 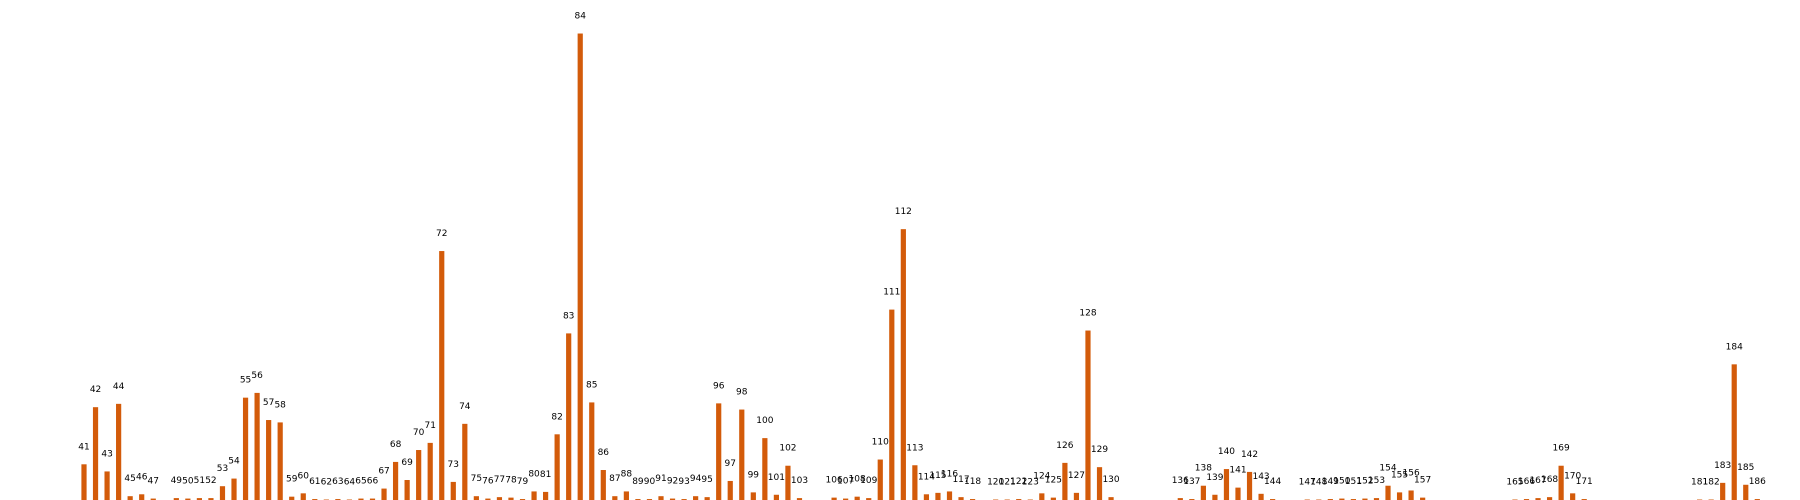 I want to click on bar-label-81: 81, so click(x=545, y=475).